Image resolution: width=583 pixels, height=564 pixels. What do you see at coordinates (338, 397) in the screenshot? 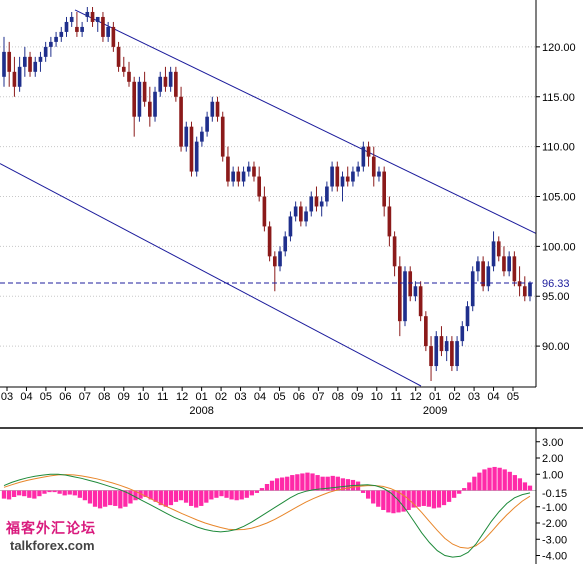
I see `x-tick-label: 08` at bounding box center [338, 397].